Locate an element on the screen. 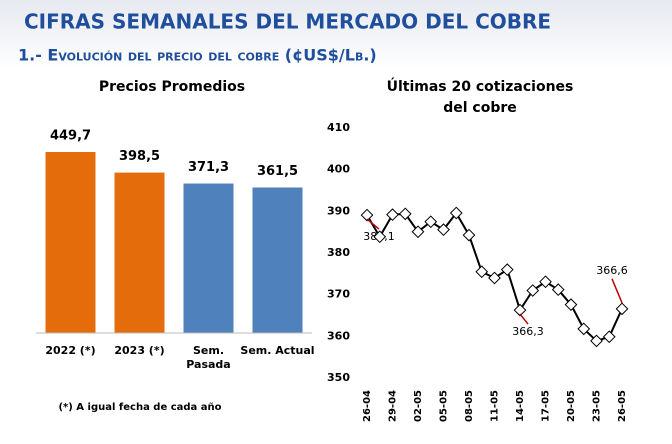 The image size is (672, 444). y-tick-label: 350 is located at coordinates (338, 377).